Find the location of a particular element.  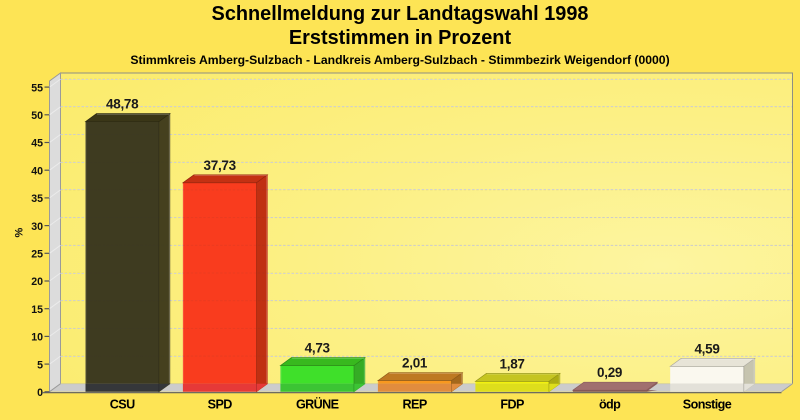

svg-text: 55 is located at coordinates (37, 88).